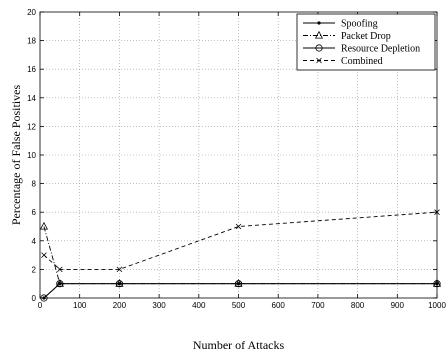 This screenshot has height=354, width=446. I want to click on y-tick-label: 4, so click(34, 241).